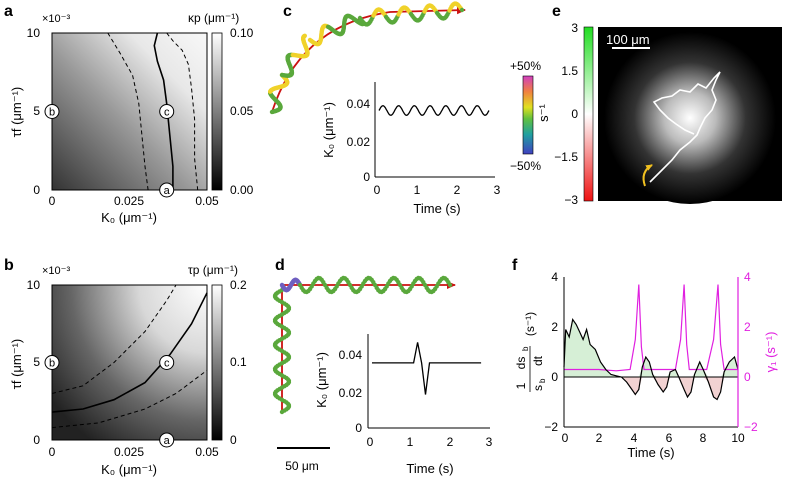 The height and width of the screenshot is (486, 786). Describe the element at coordinates (370, 442) in the screenshot. I see `x-tick-d-0: 0` at that location.